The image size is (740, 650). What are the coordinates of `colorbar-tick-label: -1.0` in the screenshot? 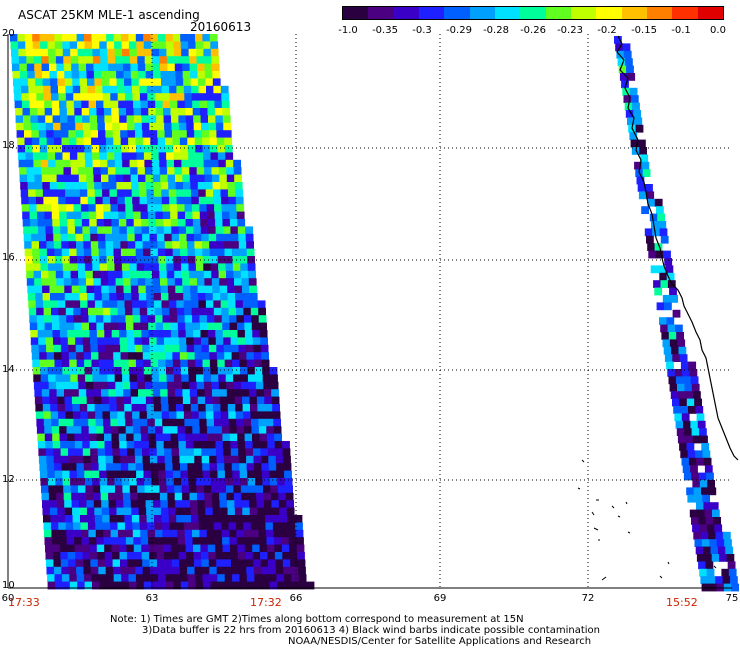 It's located at (348, 30).